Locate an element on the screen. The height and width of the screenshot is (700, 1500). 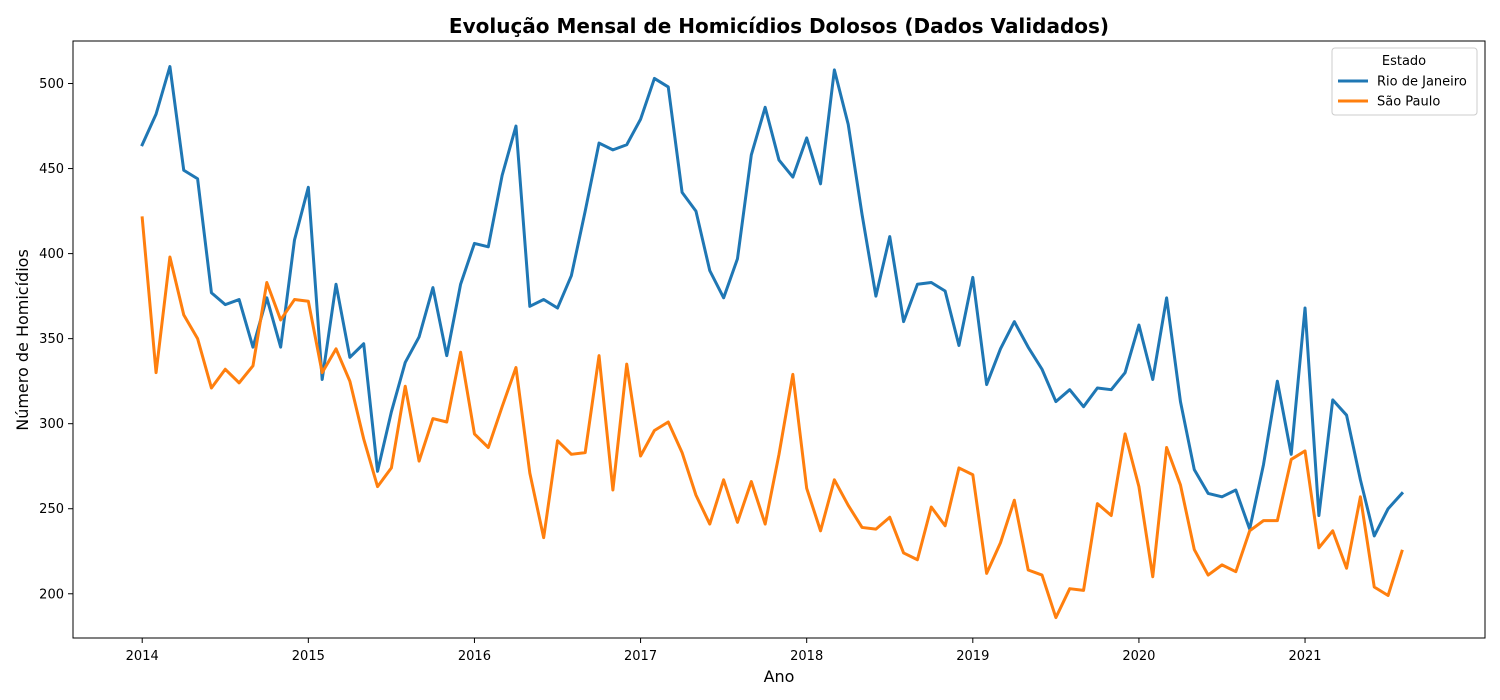
x-tick-label: 2017 is located at coordinates (640, 656).